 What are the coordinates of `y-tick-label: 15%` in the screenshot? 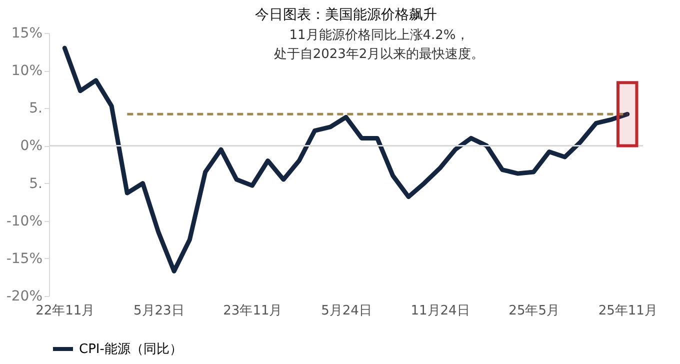 It's located at (26, 34).